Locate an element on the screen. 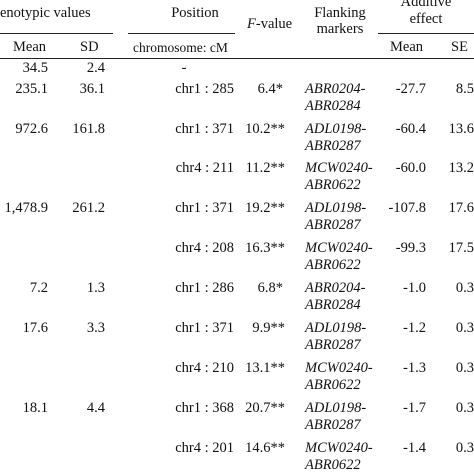 The height and width of the screenshot is (474, 474). header-additive-line1: Additive is located at coordinates (426, 5).